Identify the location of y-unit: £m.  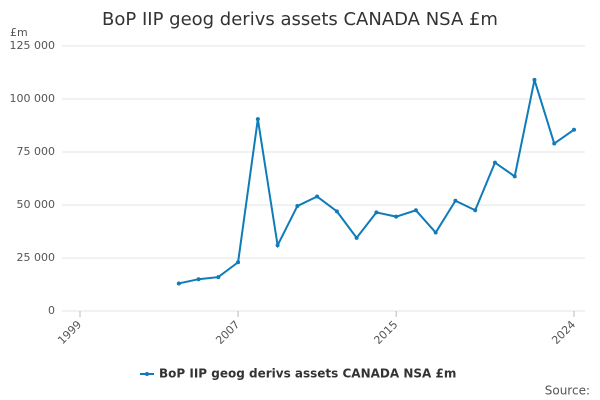
(19, 32).